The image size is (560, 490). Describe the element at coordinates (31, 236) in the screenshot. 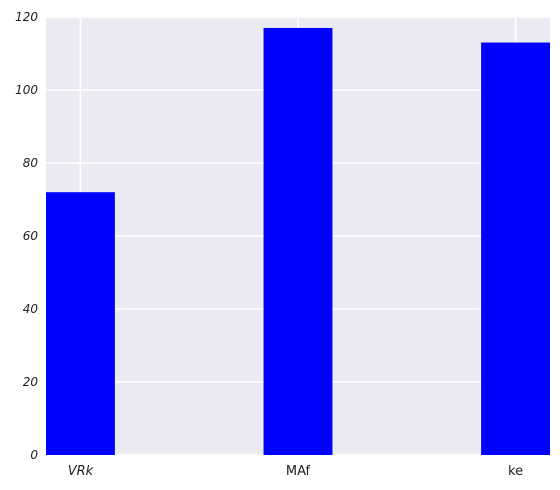

I see `y-tick-label: 60` at that location.